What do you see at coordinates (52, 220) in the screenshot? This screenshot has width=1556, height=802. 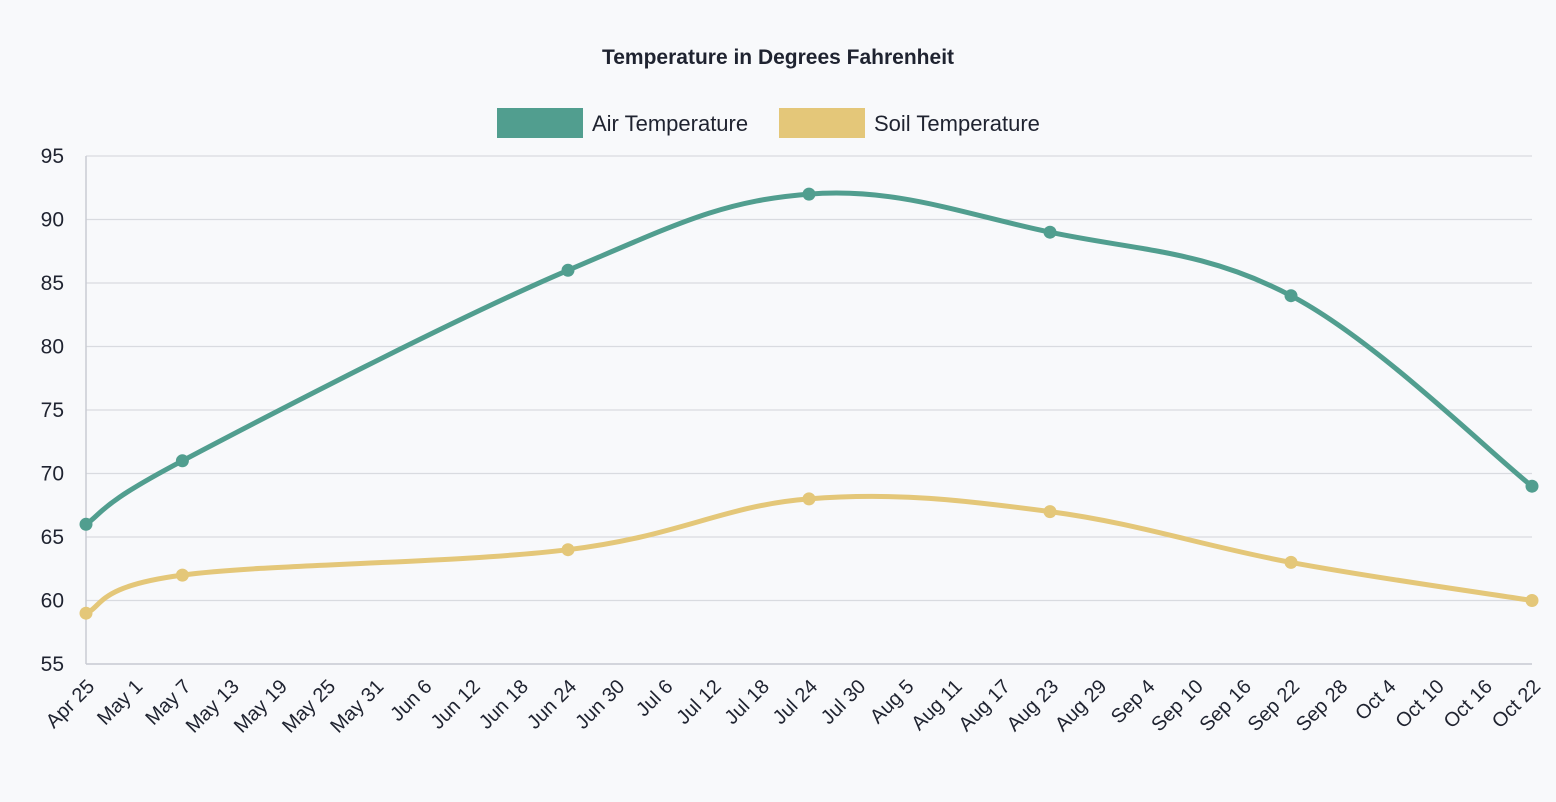 I see `y-tick-label: 90` at bounding box center [52, 220].